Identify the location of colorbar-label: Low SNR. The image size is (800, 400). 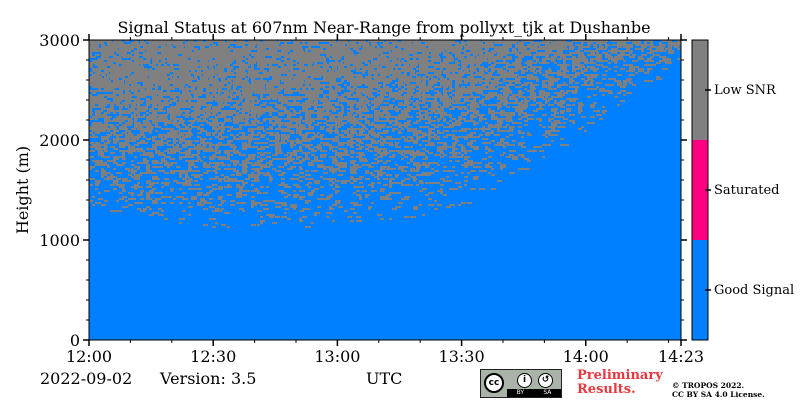
(745, 90).